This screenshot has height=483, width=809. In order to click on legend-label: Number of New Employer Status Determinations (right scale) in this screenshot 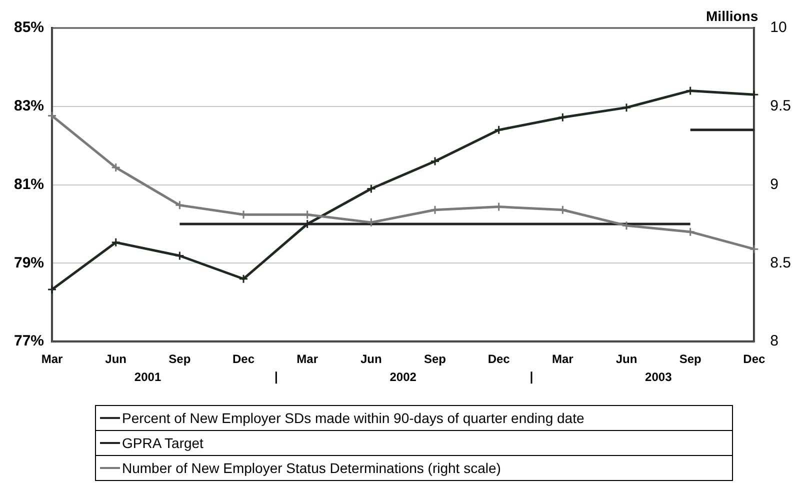, I will do `click(311, 468)`.